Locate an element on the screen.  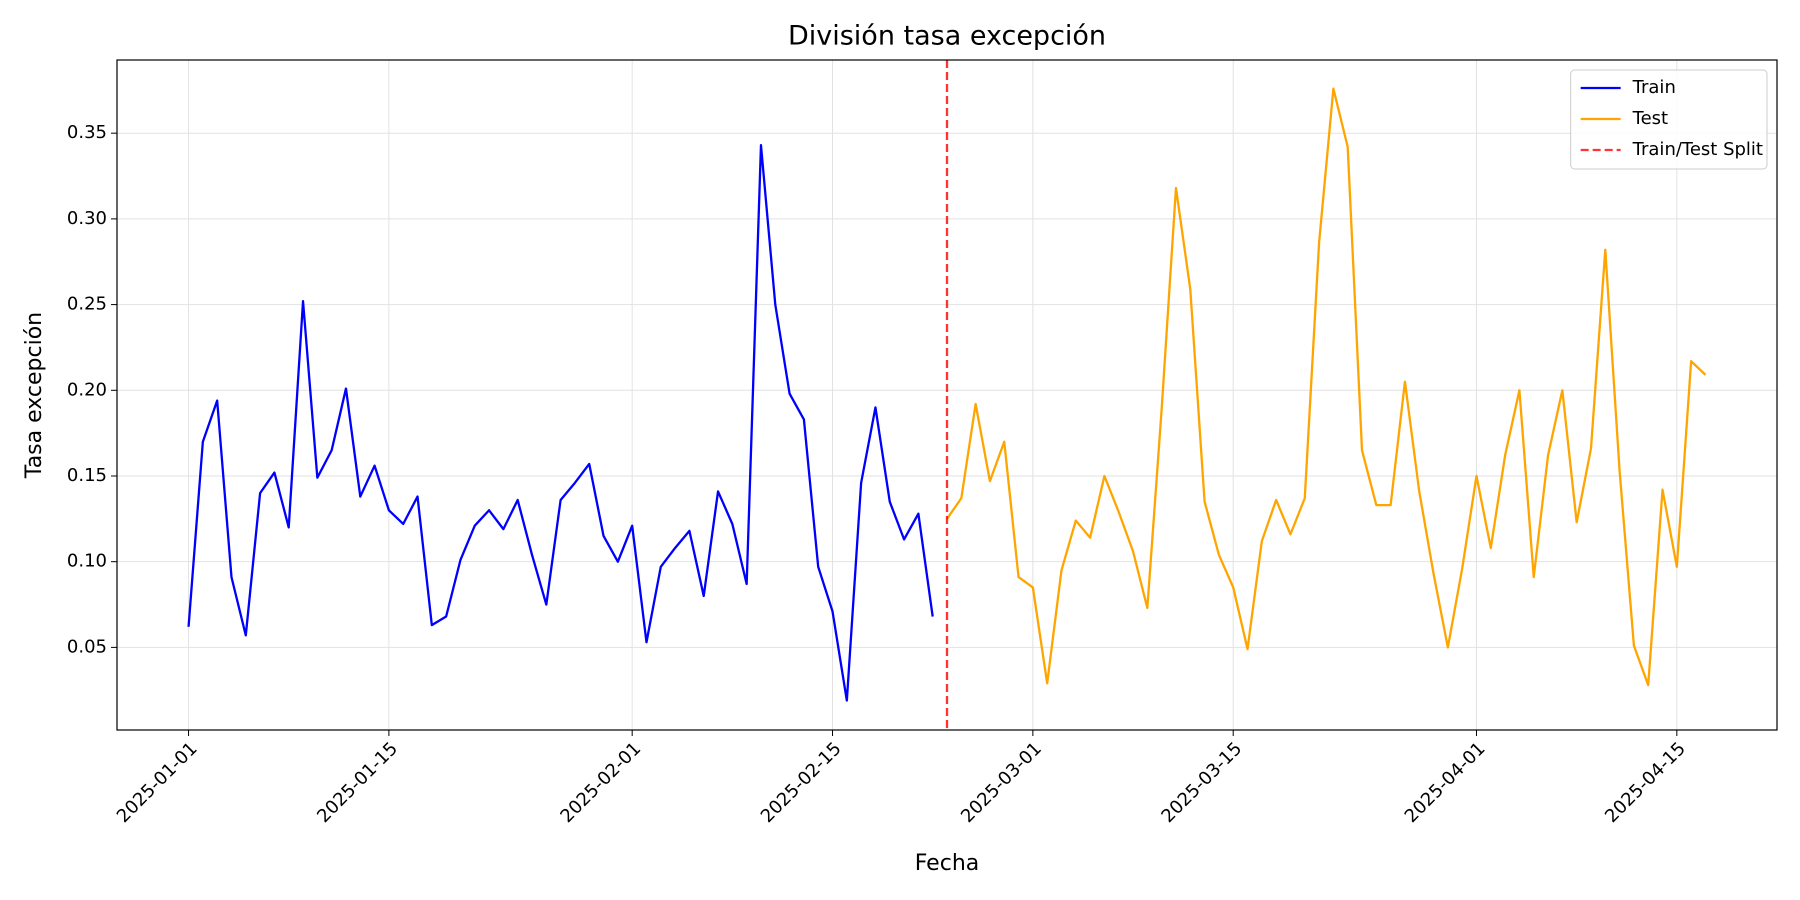
legend-label: Train is located at coordinates (1654, 87).